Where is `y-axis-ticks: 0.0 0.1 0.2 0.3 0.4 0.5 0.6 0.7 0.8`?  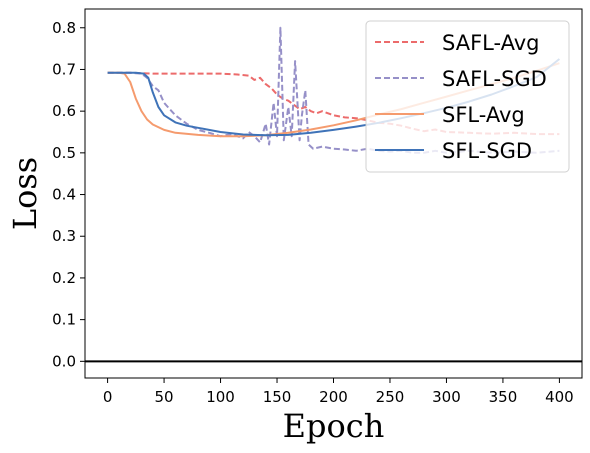 y-axis-ticks: 0.0 0.1 0.2 0.3 0.4 0.5 0.6 0.7 0.8 is located at coordinates (68, 194).